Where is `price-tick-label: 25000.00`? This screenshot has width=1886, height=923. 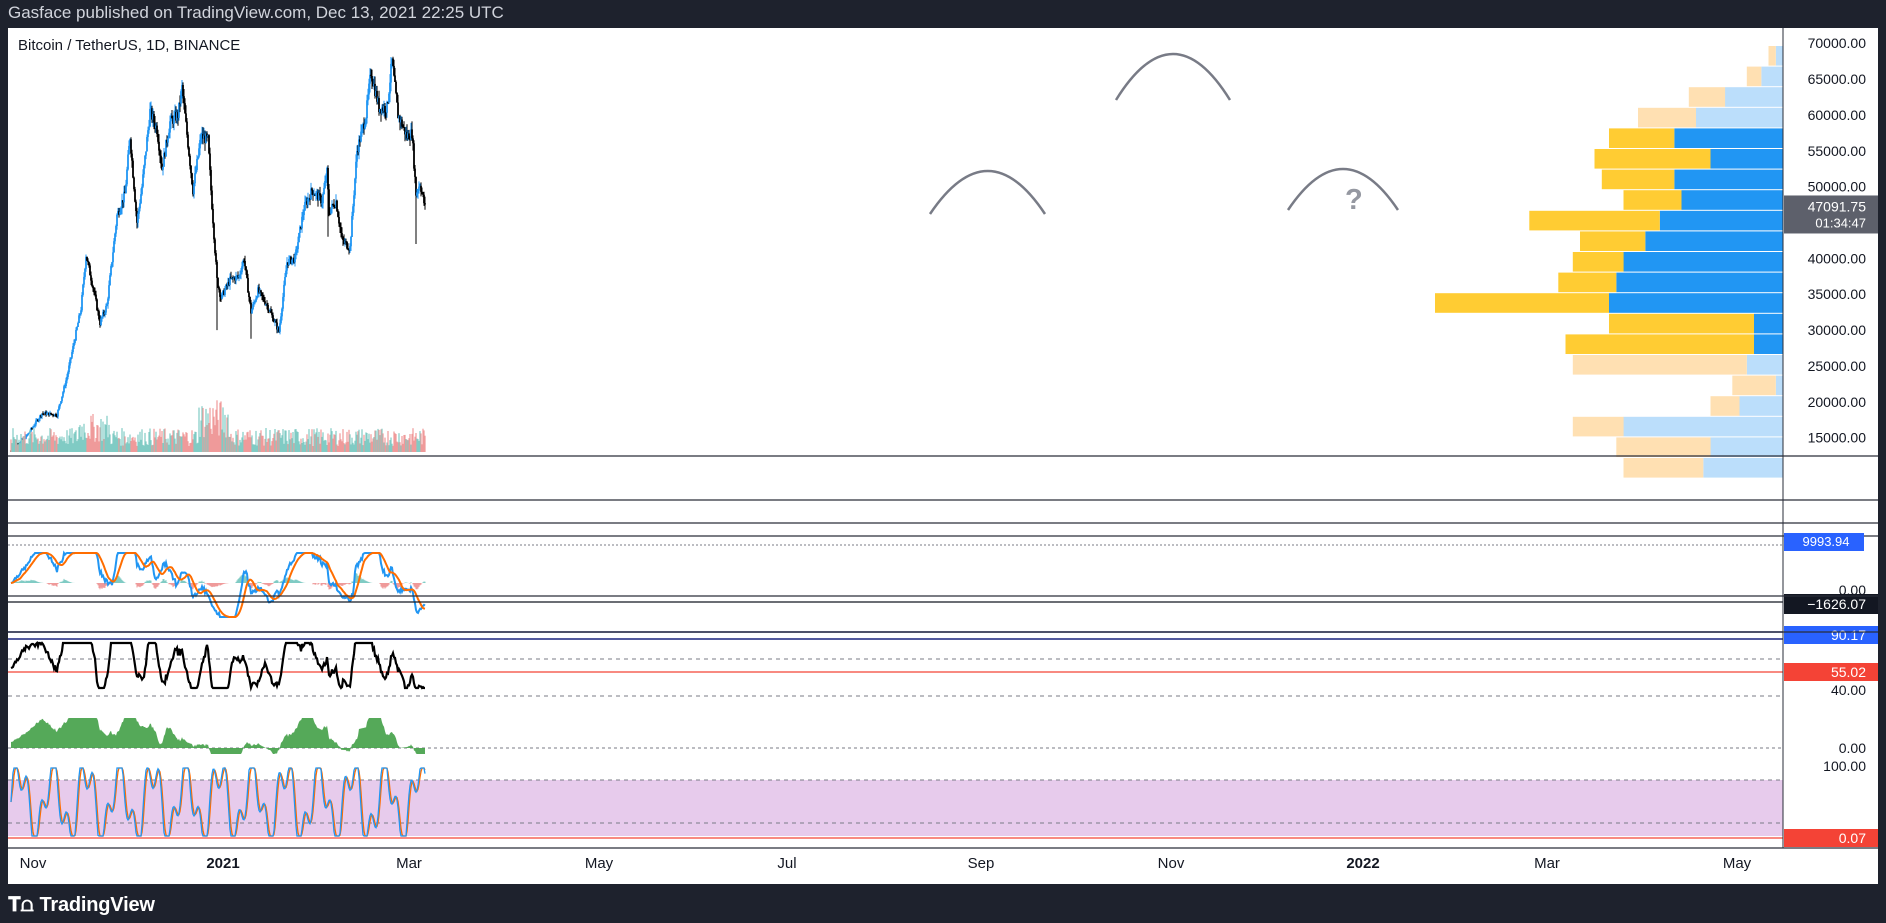 price-tick-label: 25000.00 is located at coordinates (1837, 366).